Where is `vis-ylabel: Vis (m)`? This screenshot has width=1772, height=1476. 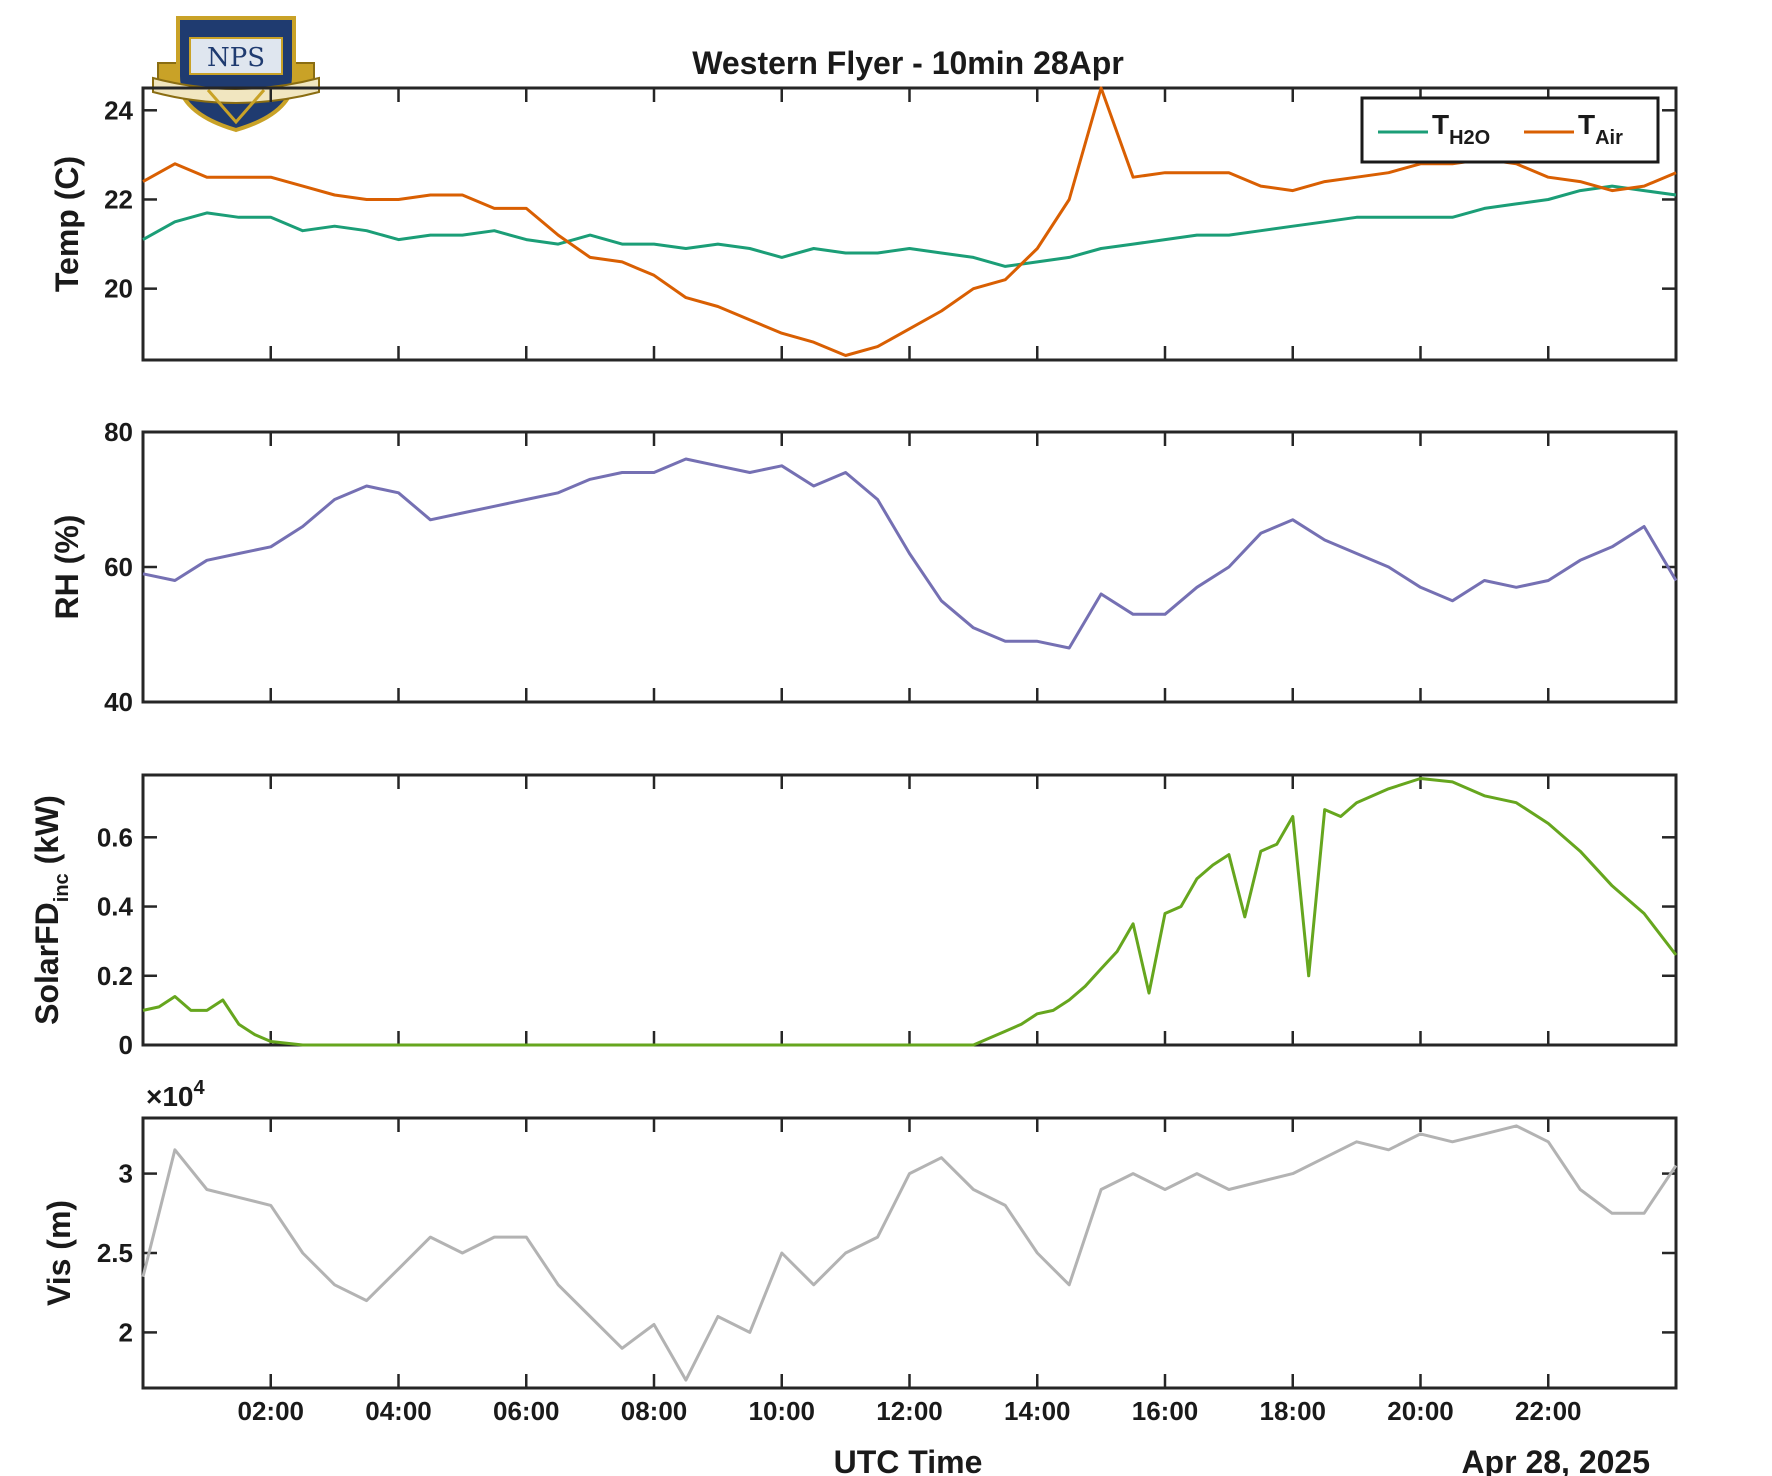 vis-ylabel: Vis (m) is located at coordinates (59, 1253).